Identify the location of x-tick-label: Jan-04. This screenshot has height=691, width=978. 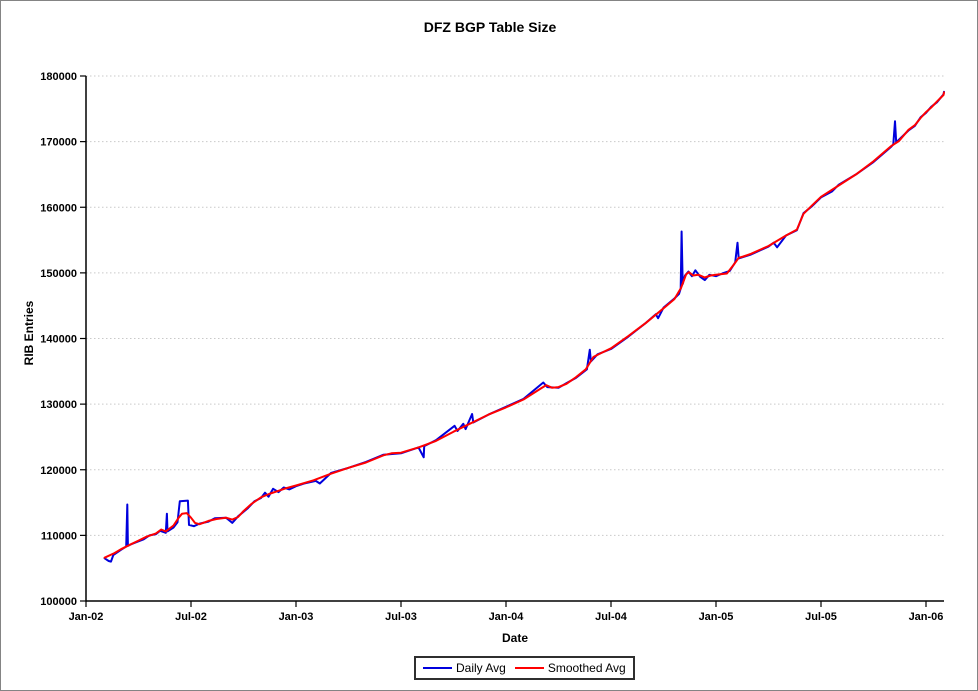
(507, 617).